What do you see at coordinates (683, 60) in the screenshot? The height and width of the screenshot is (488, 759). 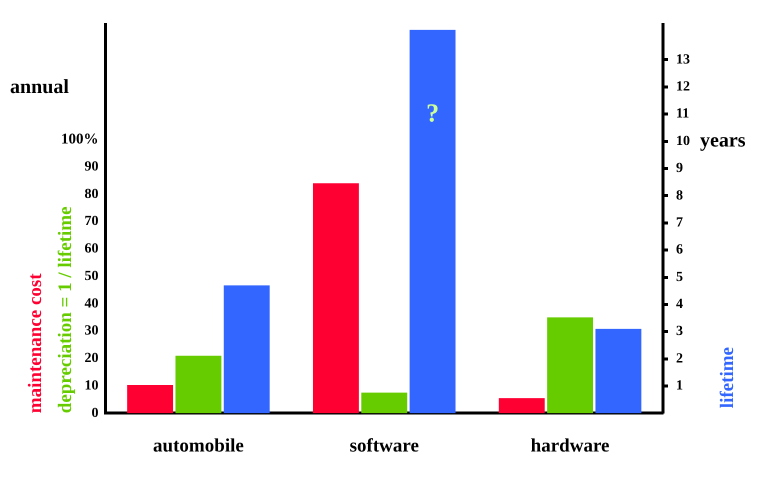 I see `y2-tick-label: 13` at bounding box center [683, 60].